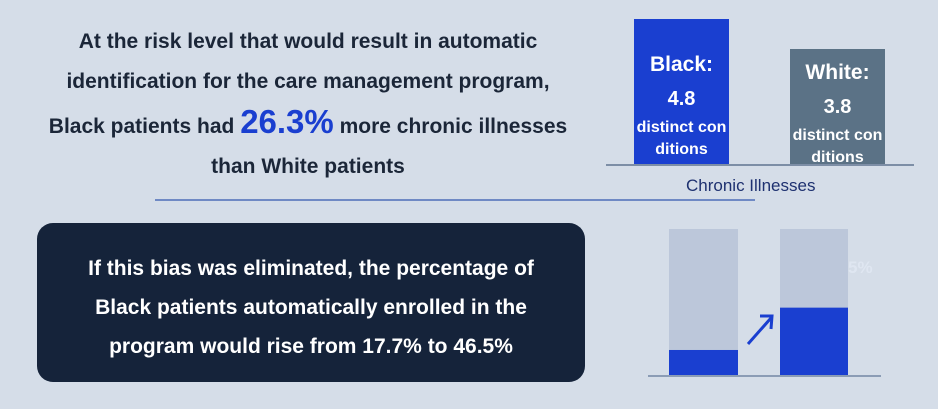 The height and width of the screenshot is (409, 938). What do you see at coordinates (681, 99) in the screenshot?
I see `bar-black-value: 4.8` at bounding box center [681, 99].